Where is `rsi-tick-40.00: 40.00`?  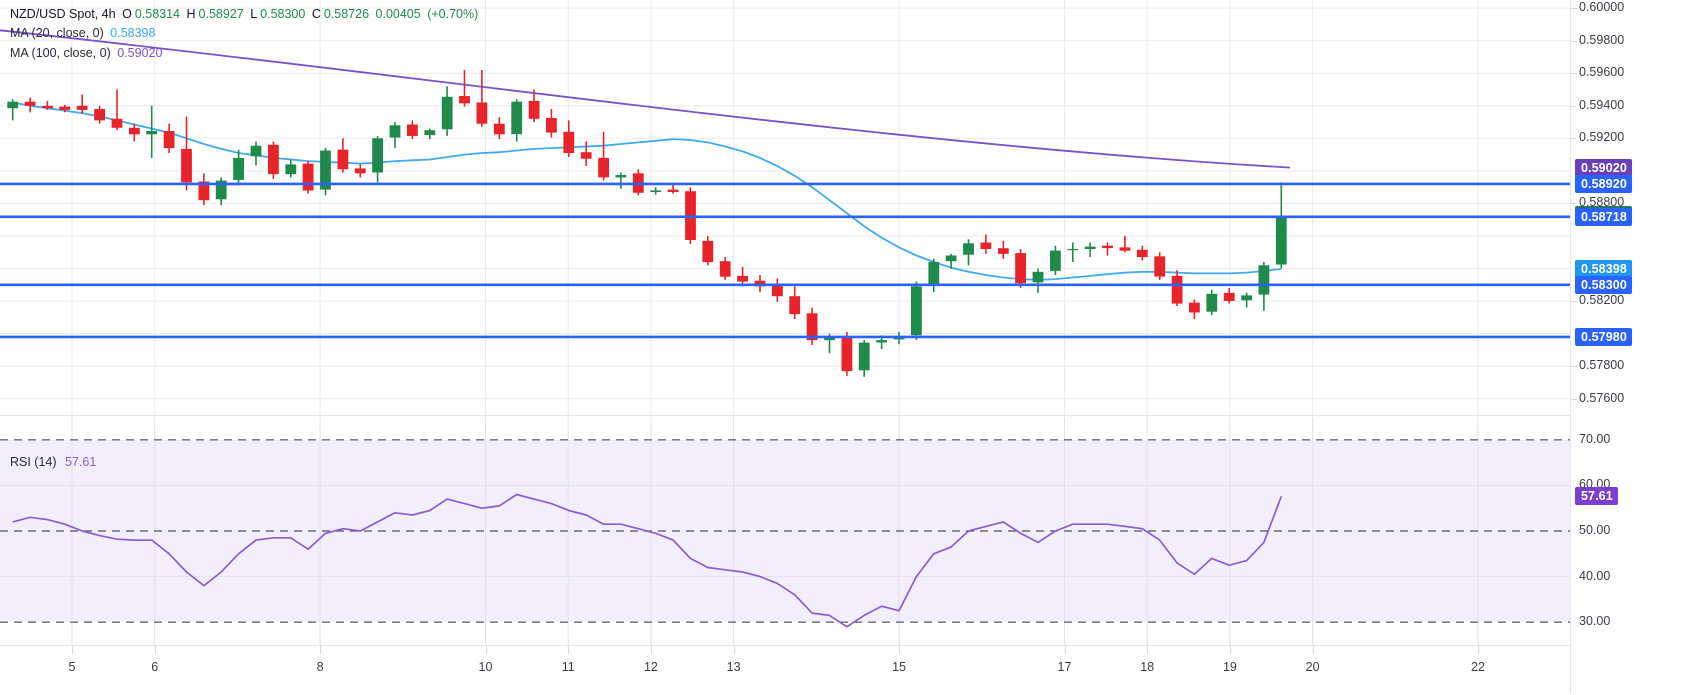 rsi-tick-40.00: 40.00 is located at coordinates (1595, 575).